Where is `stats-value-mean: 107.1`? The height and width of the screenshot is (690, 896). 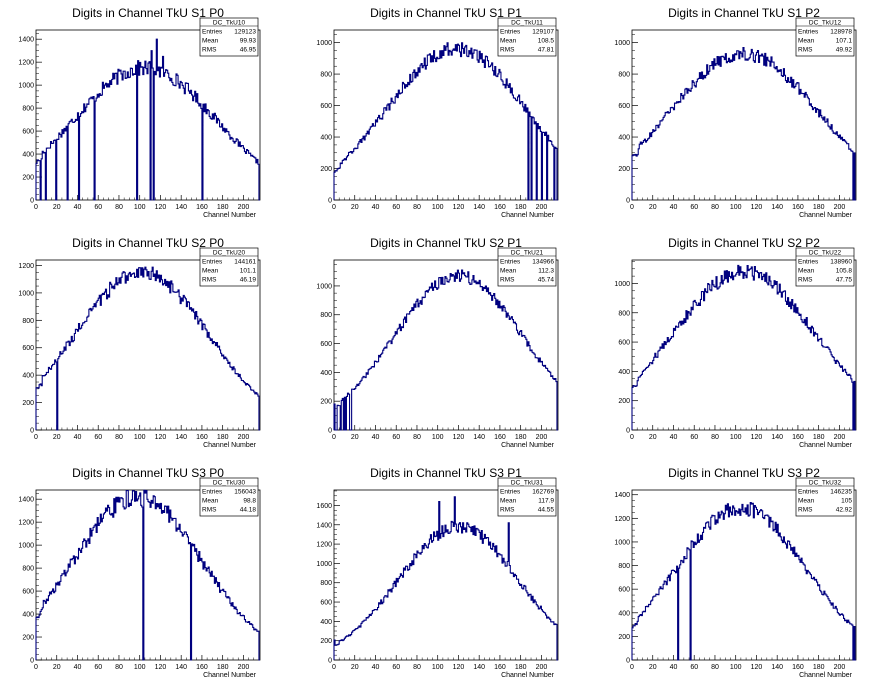 stats-value-mean: 107.1 is located at coordinates (844, 41).